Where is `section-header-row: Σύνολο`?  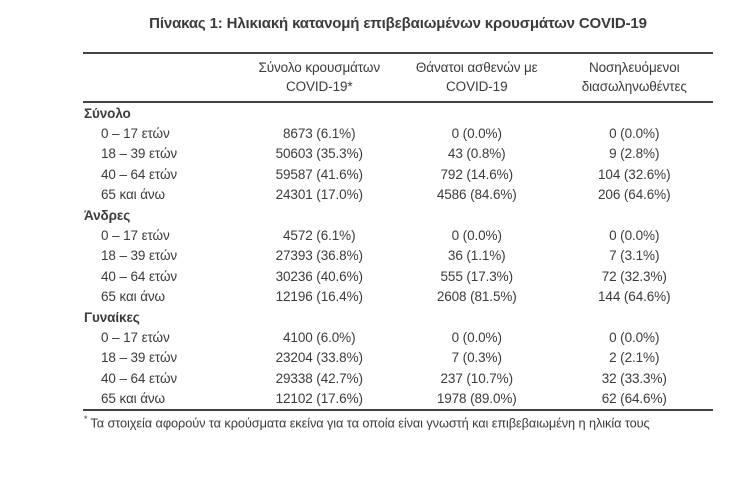
section-header-row: Σύνολο is located at coordinates (398, 112).